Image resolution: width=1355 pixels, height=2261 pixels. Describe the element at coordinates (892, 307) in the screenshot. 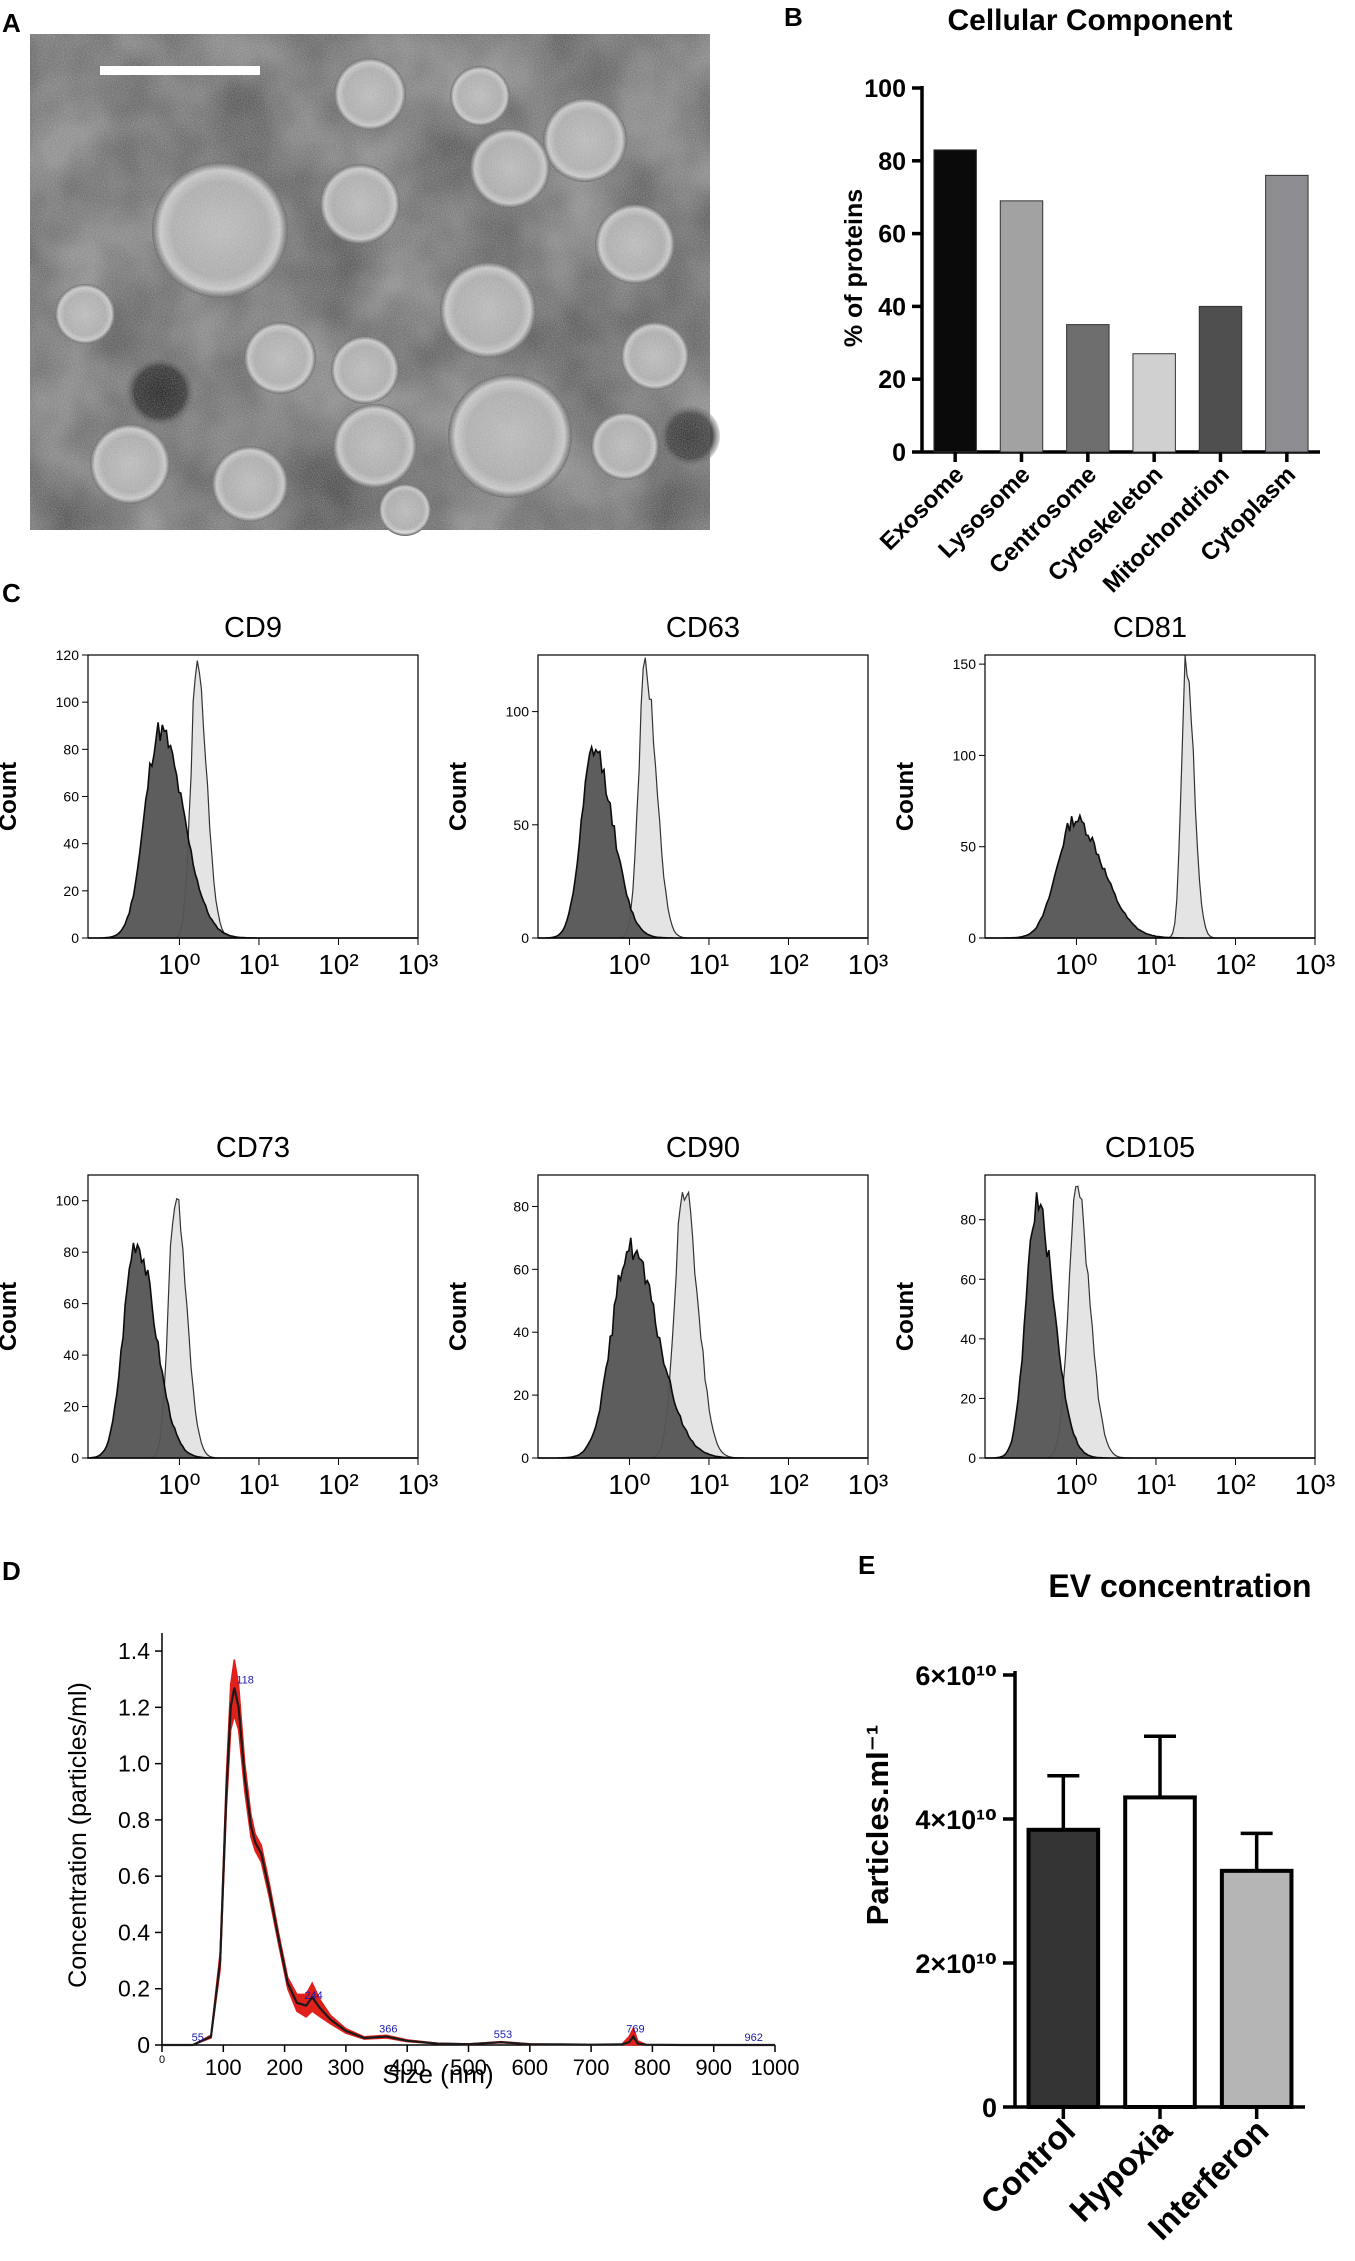

I see `chart-b-ytick-label: 40` at that location.